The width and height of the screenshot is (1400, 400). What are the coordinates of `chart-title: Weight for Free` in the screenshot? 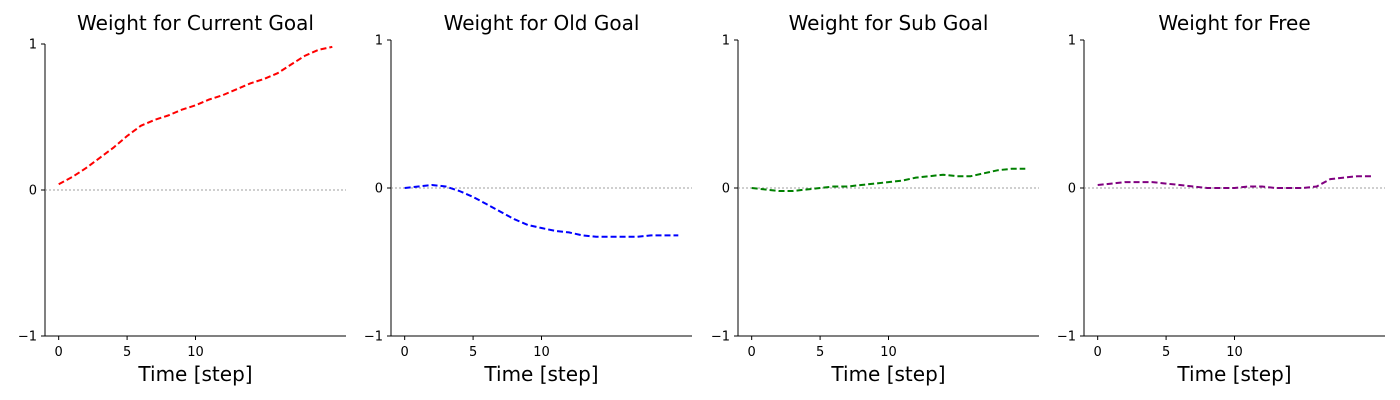 It's located at (1234, 23).